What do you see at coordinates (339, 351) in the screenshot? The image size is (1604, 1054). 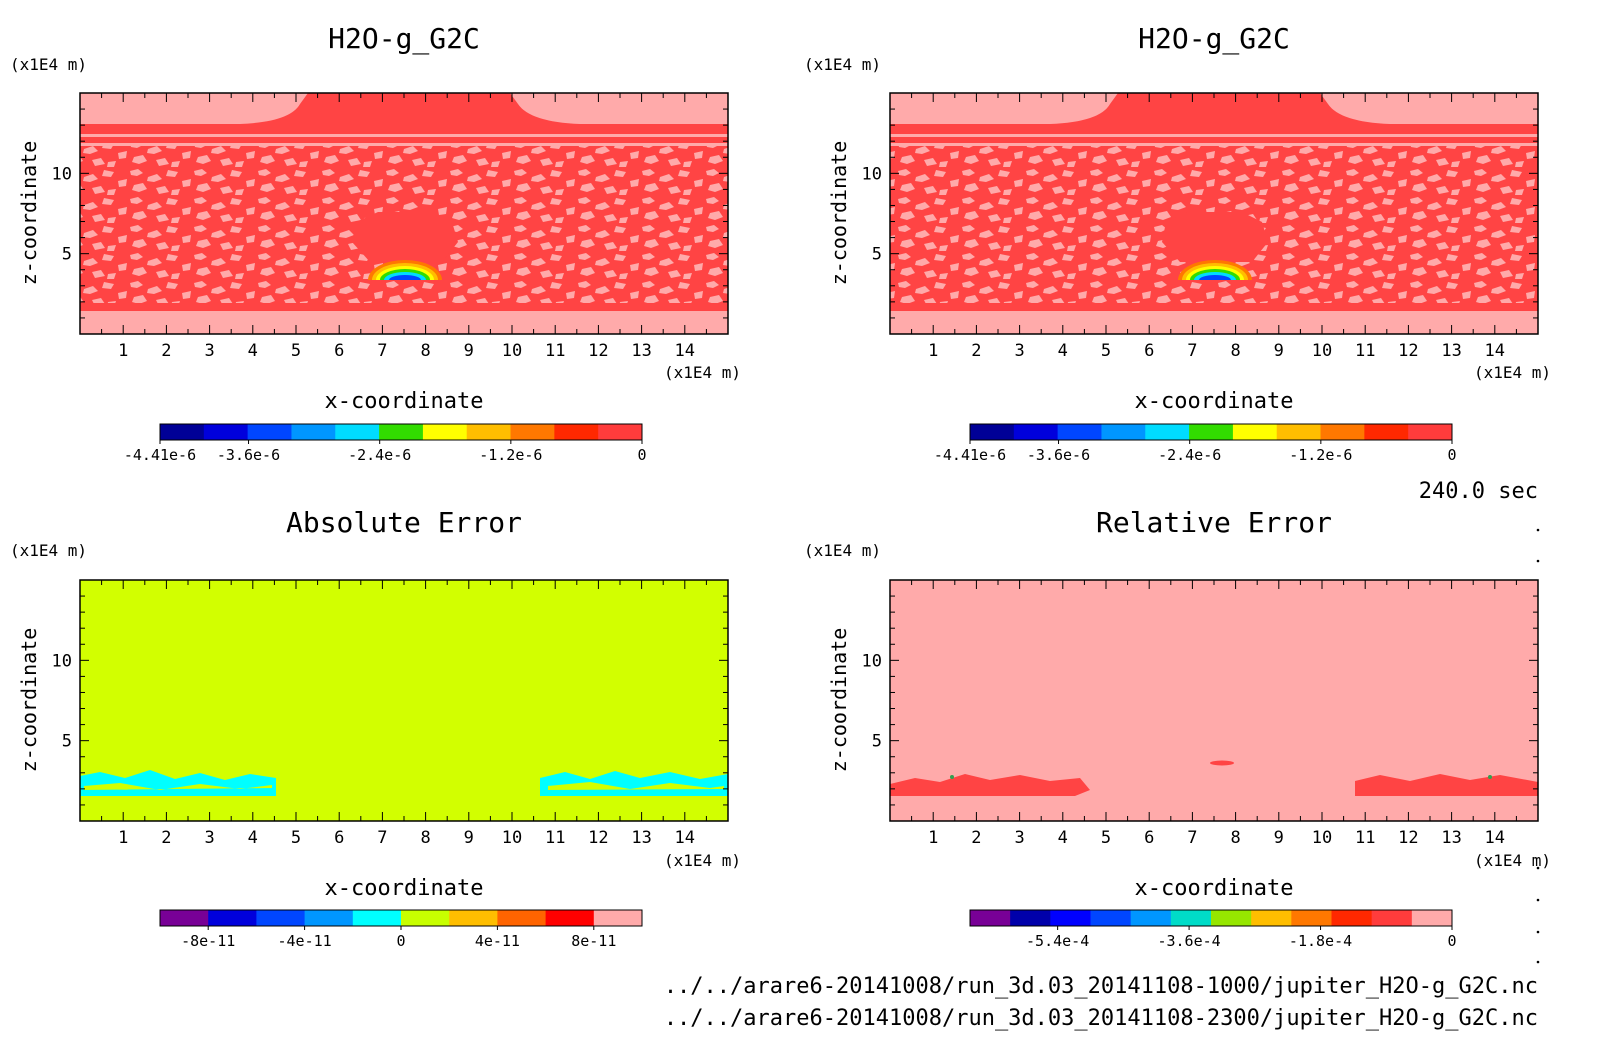 I see `x-tick-label: 6` at bounding box center [339, 351].